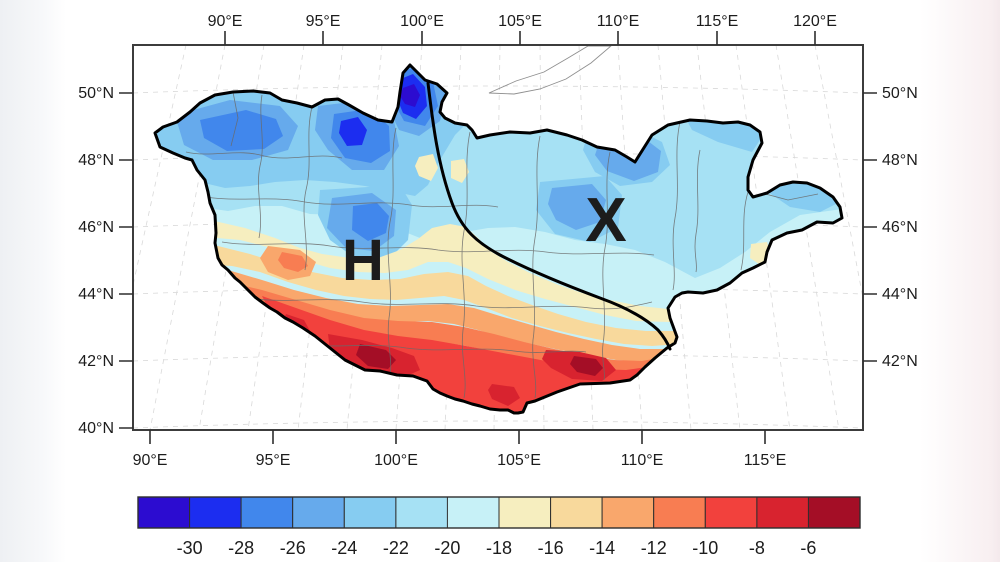 This screenshot has width=1000, height=562. Describe the element at coordinates (815, 21) in the screenshot. I see `axis-label: 120°E` at that location.